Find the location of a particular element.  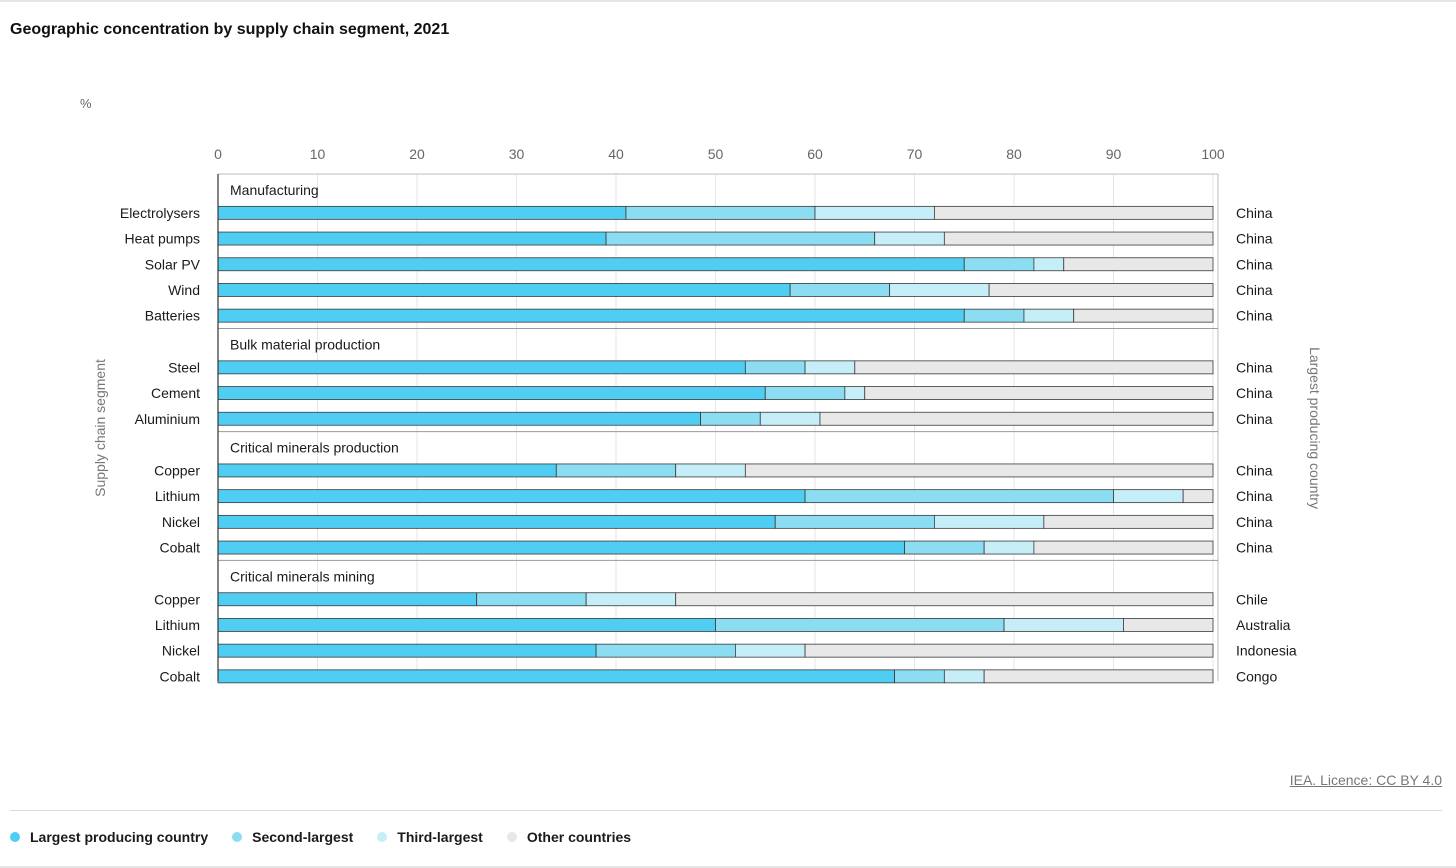

y-axis-title: Supply chain segment is located at coordinates (100, 428).